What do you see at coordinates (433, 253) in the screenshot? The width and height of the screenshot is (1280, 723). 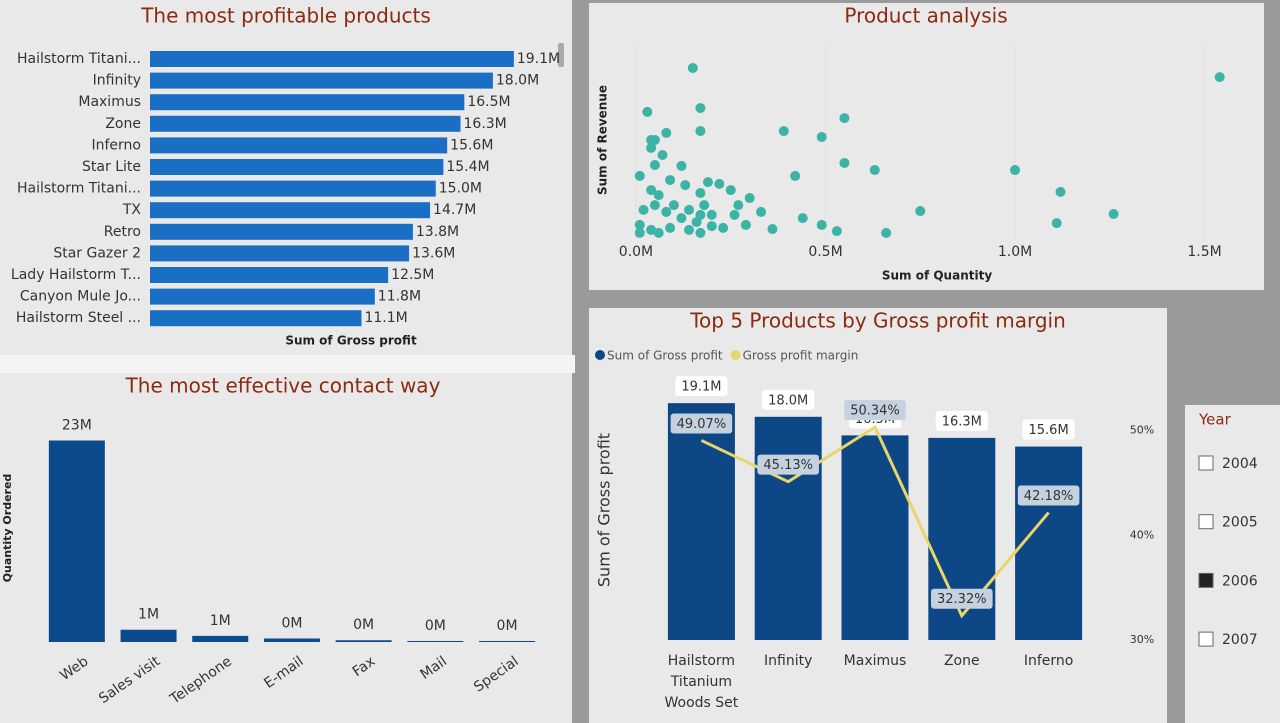 I see `data-label: 13.6M` at bounding box center [433, 253].